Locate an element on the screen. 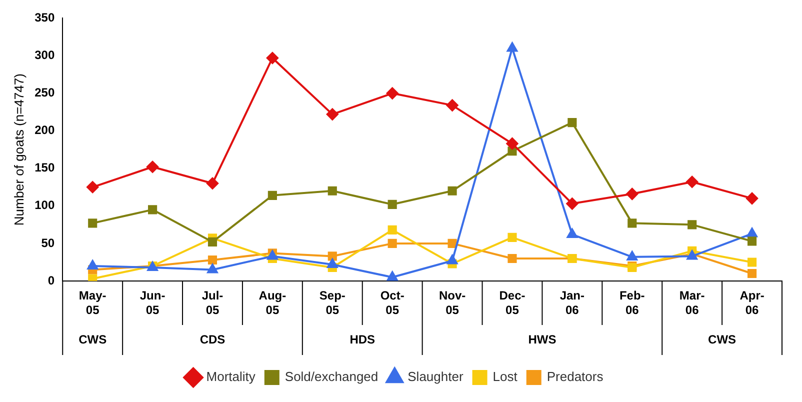  x-tick-label: Oct-05 is located at coordinates (392, 302).